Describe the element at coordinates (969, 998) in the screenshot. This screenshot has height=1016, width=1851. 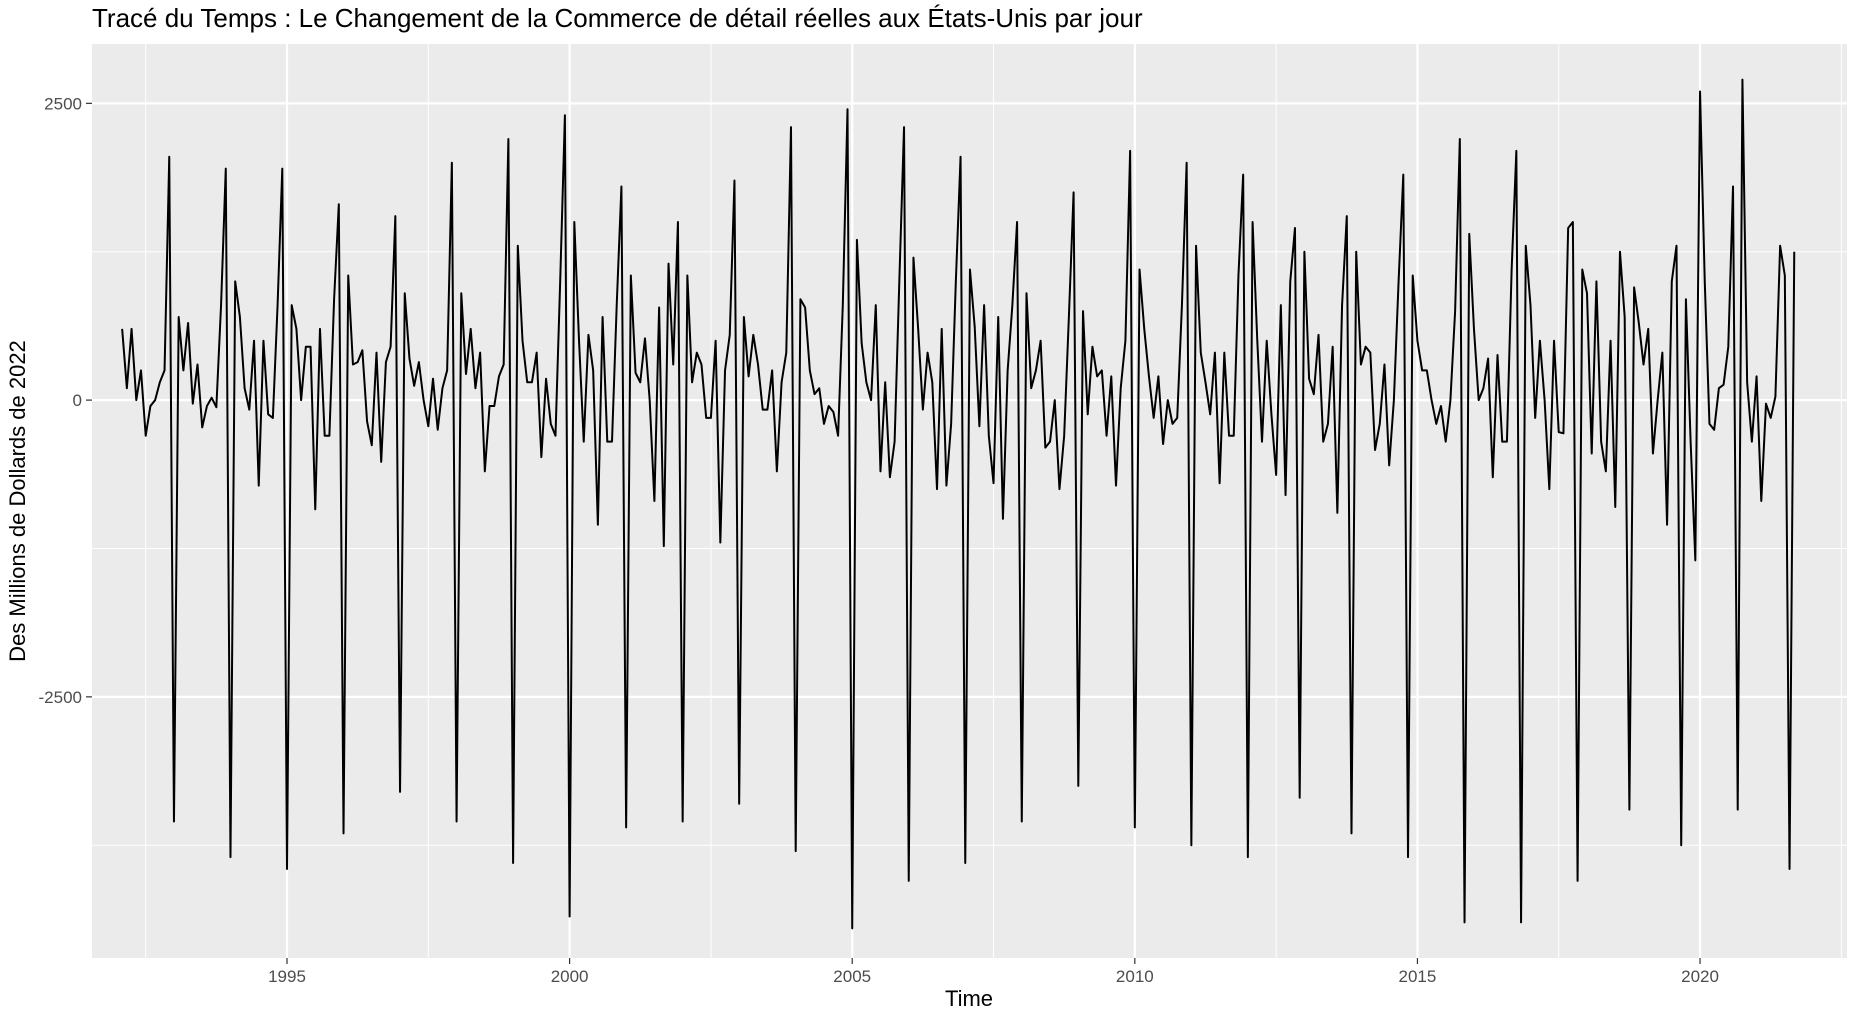
I see `x-axis-title: Time` at that location.